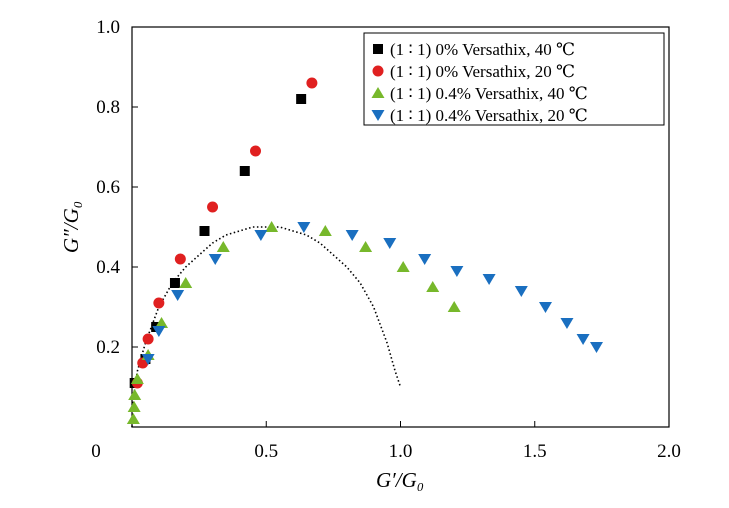 The width and height of the screenshot is (729, 508). What do you see at coordinates (71, 227) in the screenshot?
I see `y-axis-label: G″/G₀` at bounding box center [71, 227].